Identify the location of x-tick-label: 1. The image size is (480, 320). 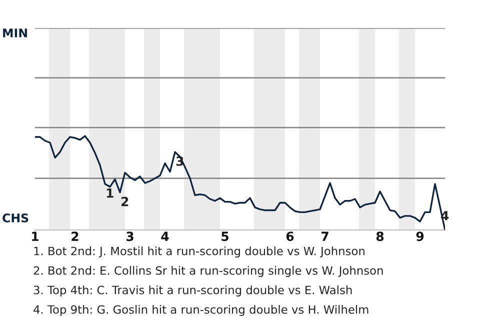
(35, 236).